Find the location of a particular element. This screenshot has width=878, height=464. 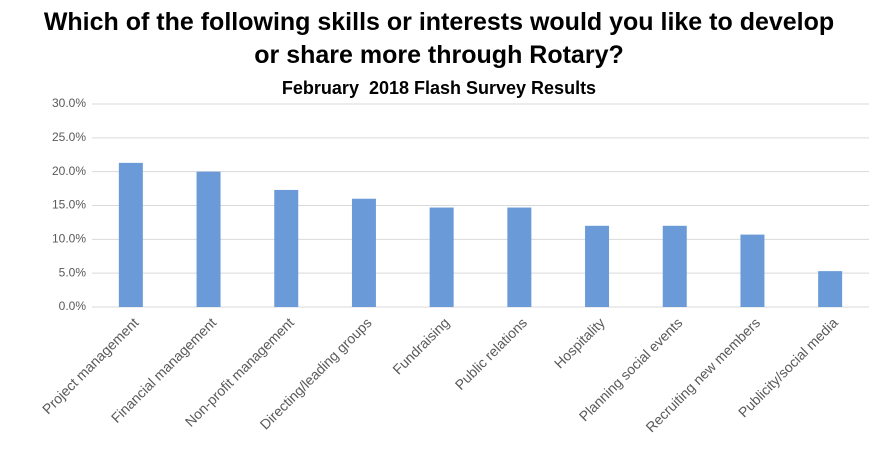

x-tick-label: Public relations is located at coordinates (491, 353).